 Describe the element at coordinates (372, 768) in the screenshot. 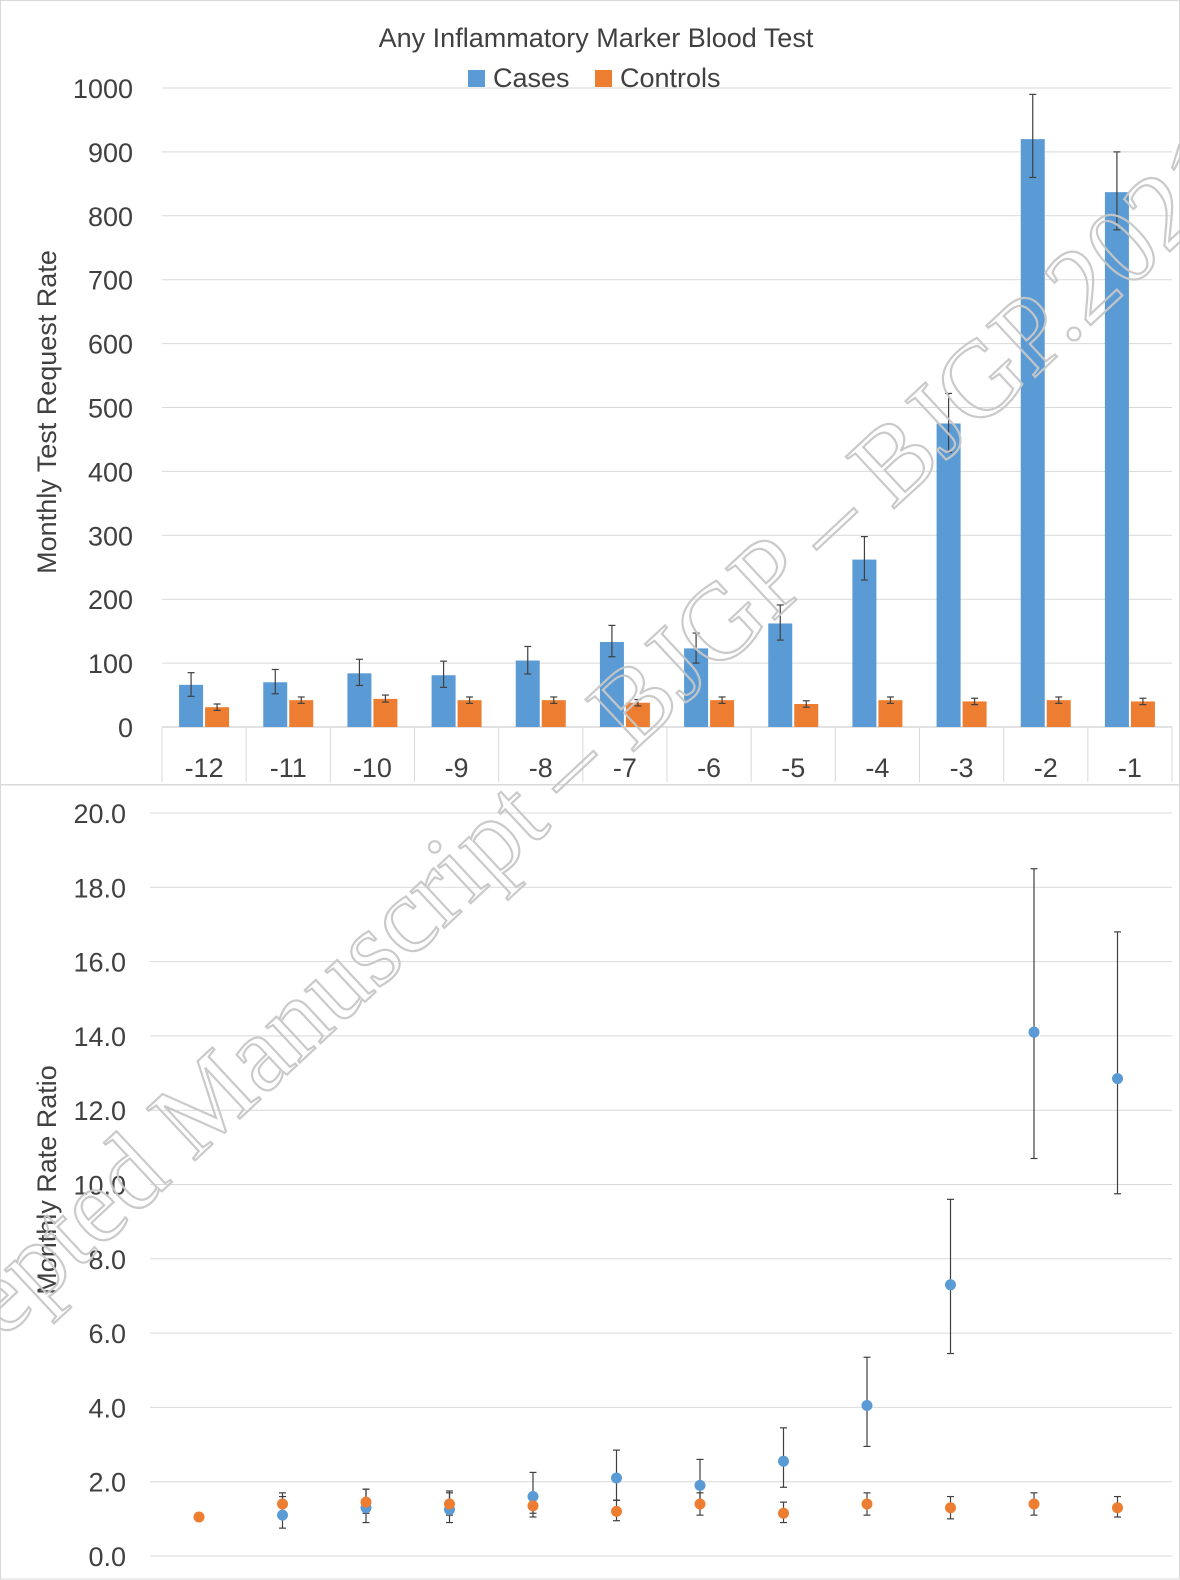

I see `top-x-tick-label: -10` at that location.